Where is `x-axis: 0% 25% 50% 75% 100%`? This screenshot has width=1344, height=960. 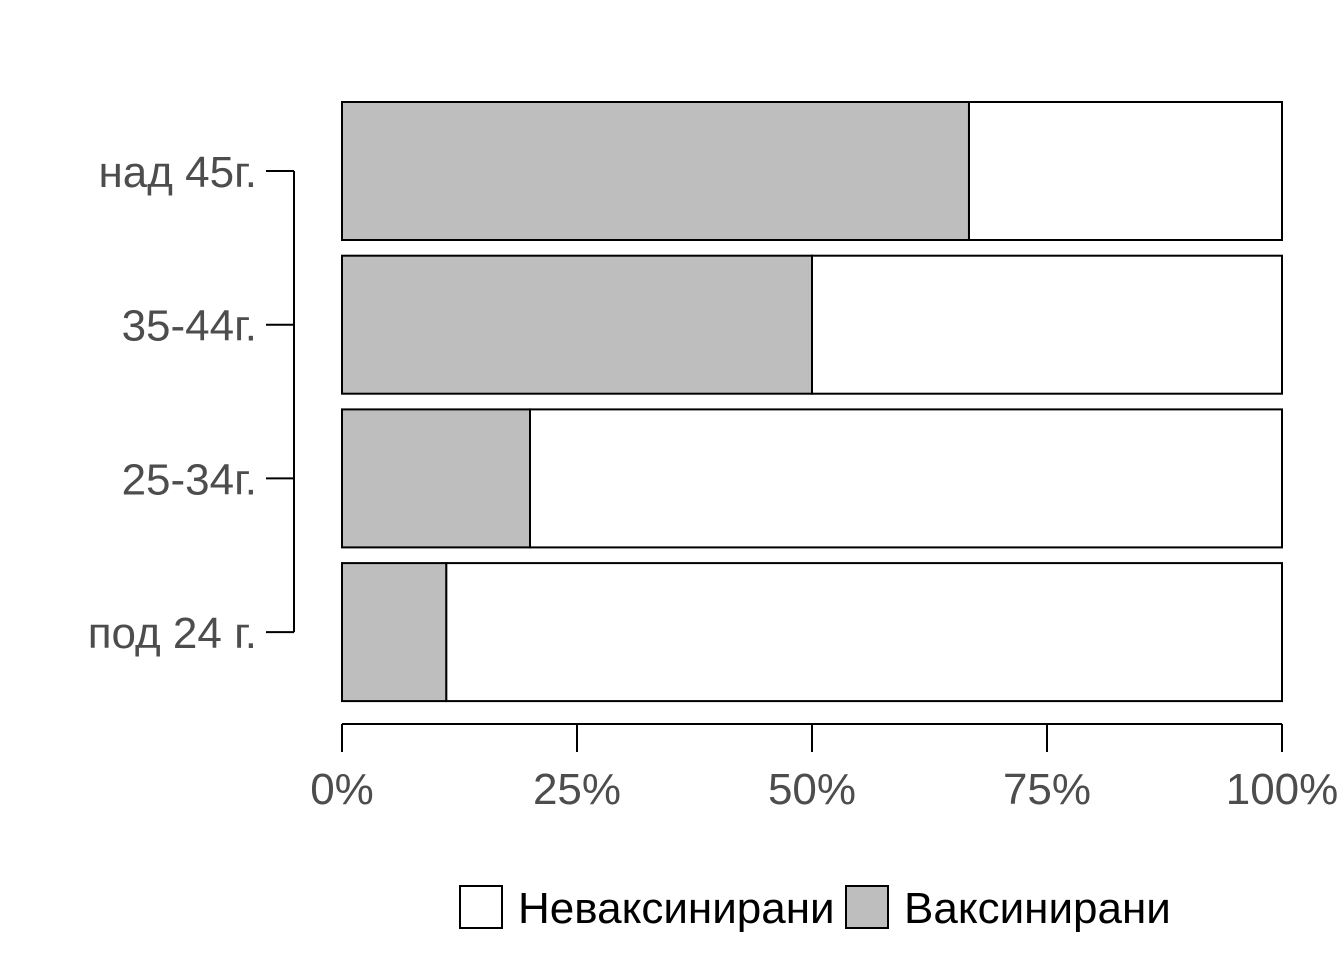 x-axis: 0% 25% 50% 75% 100% is located at coordinates (824, 768).